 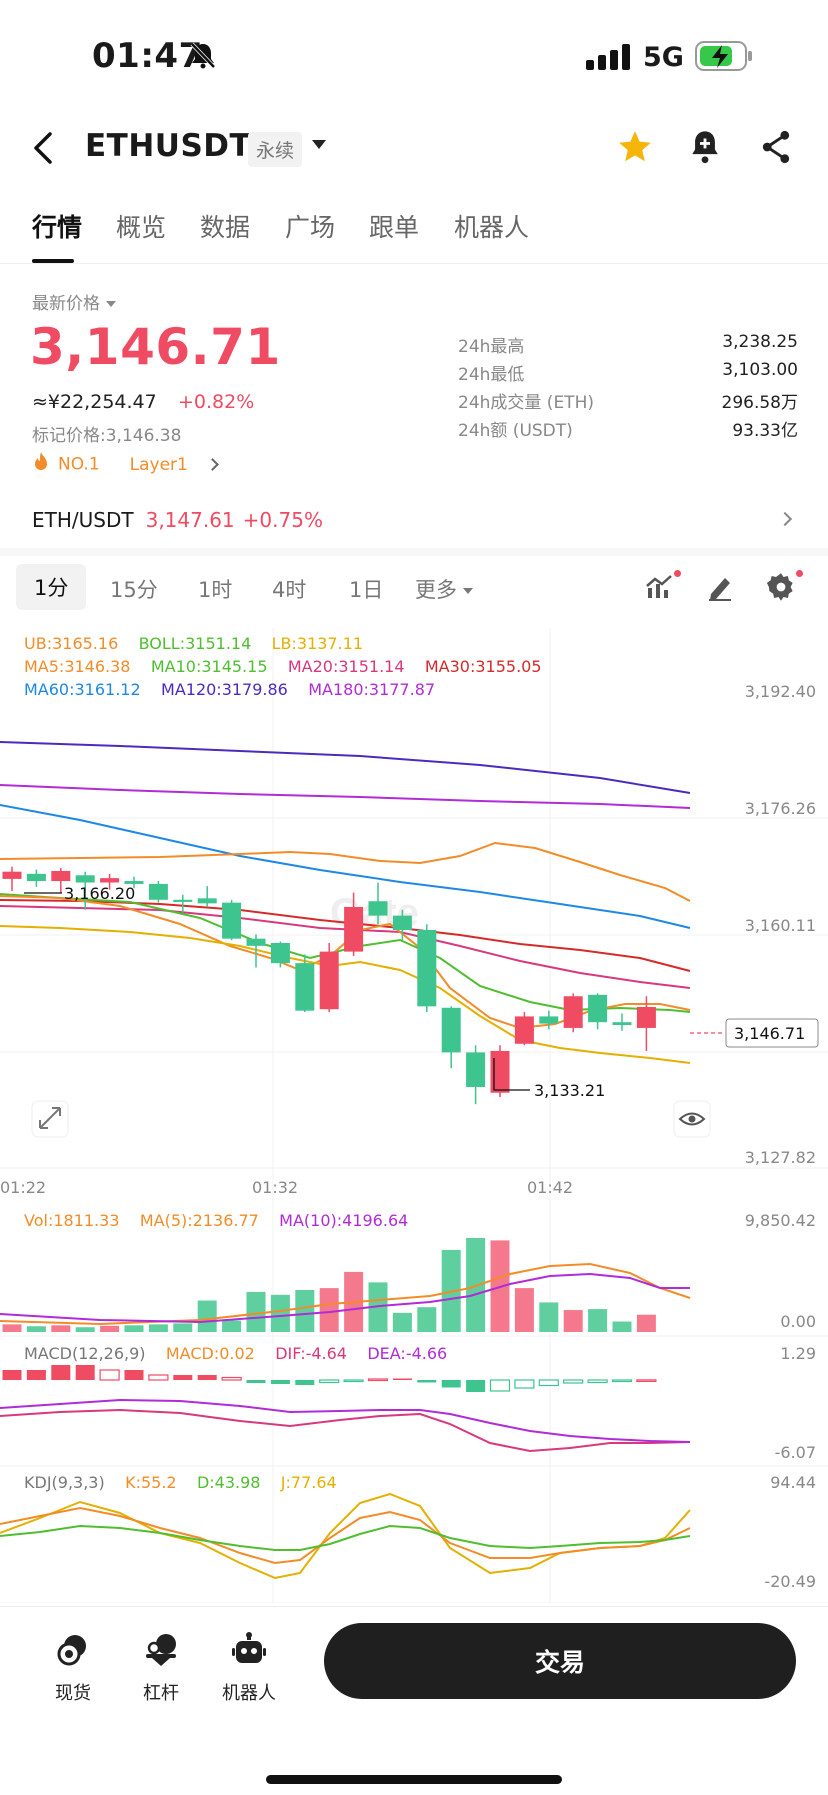 I want to click on ma180-line, so click(x=345, y=796).